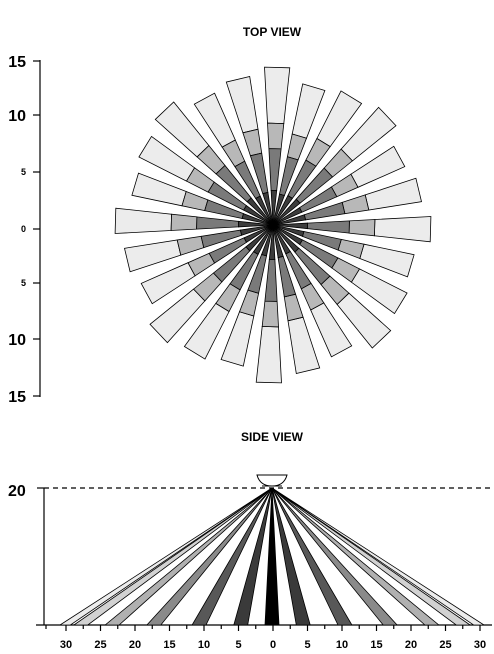 The image size is (494, 654). I want to click on side-view-title: SIDE VIEW, so click(272, 437).